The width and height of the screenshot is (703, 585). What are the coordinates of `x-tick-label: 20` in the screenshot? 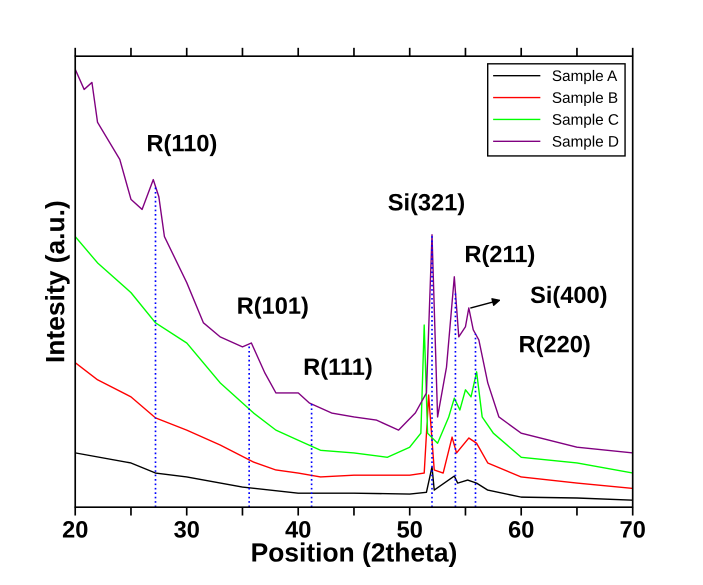 It's located at (75, 529).